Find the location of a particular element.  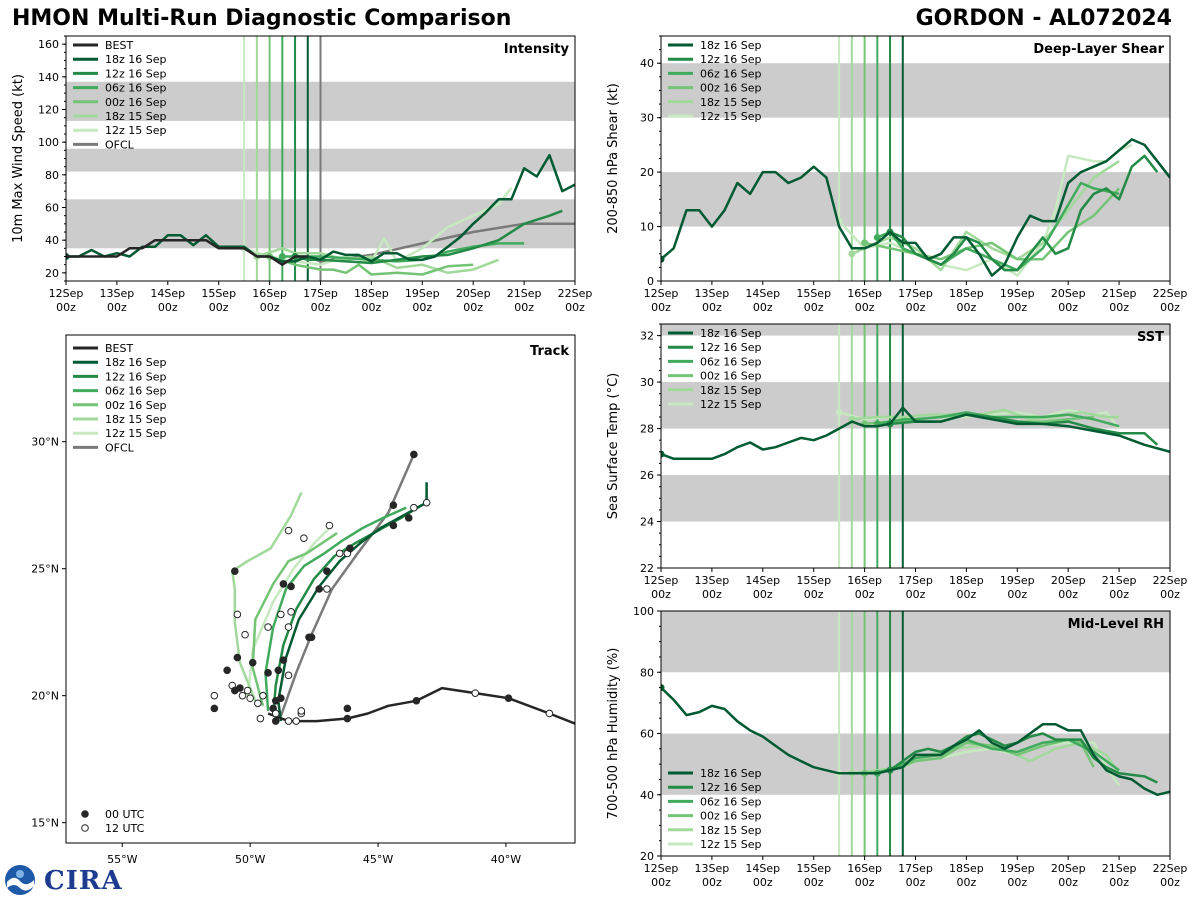

y-tick-label: 100 is located at coordinates (48, 142).